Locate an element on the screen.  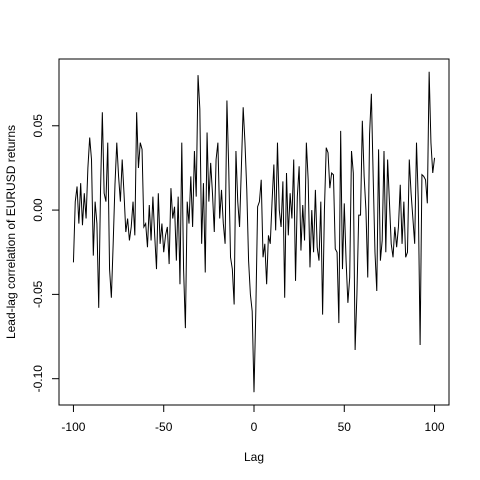
x-axis-label: Lag is located at coordinates (254, 457).